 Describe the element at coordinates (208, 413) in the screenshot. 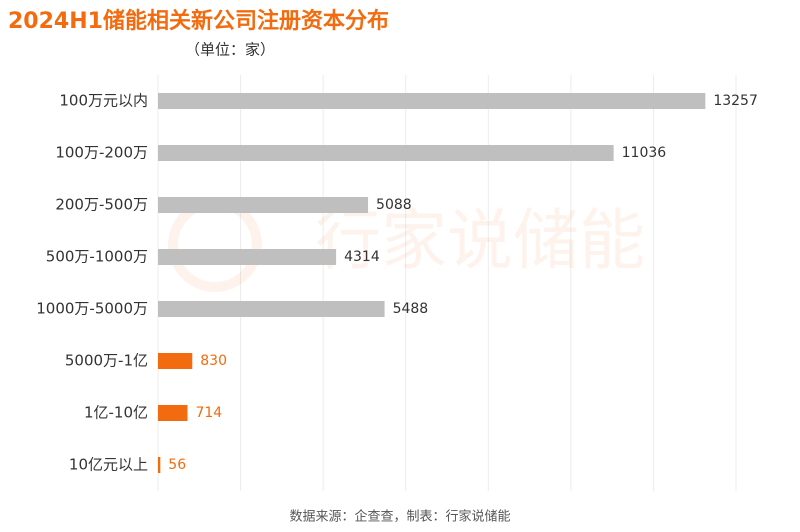

I see `value-label: 714` at that location.